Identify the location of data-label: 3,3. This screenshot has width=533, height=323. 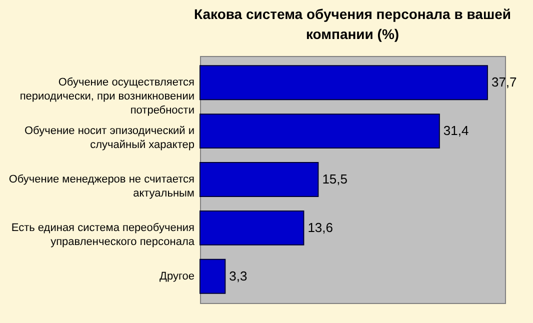
(238, 276).